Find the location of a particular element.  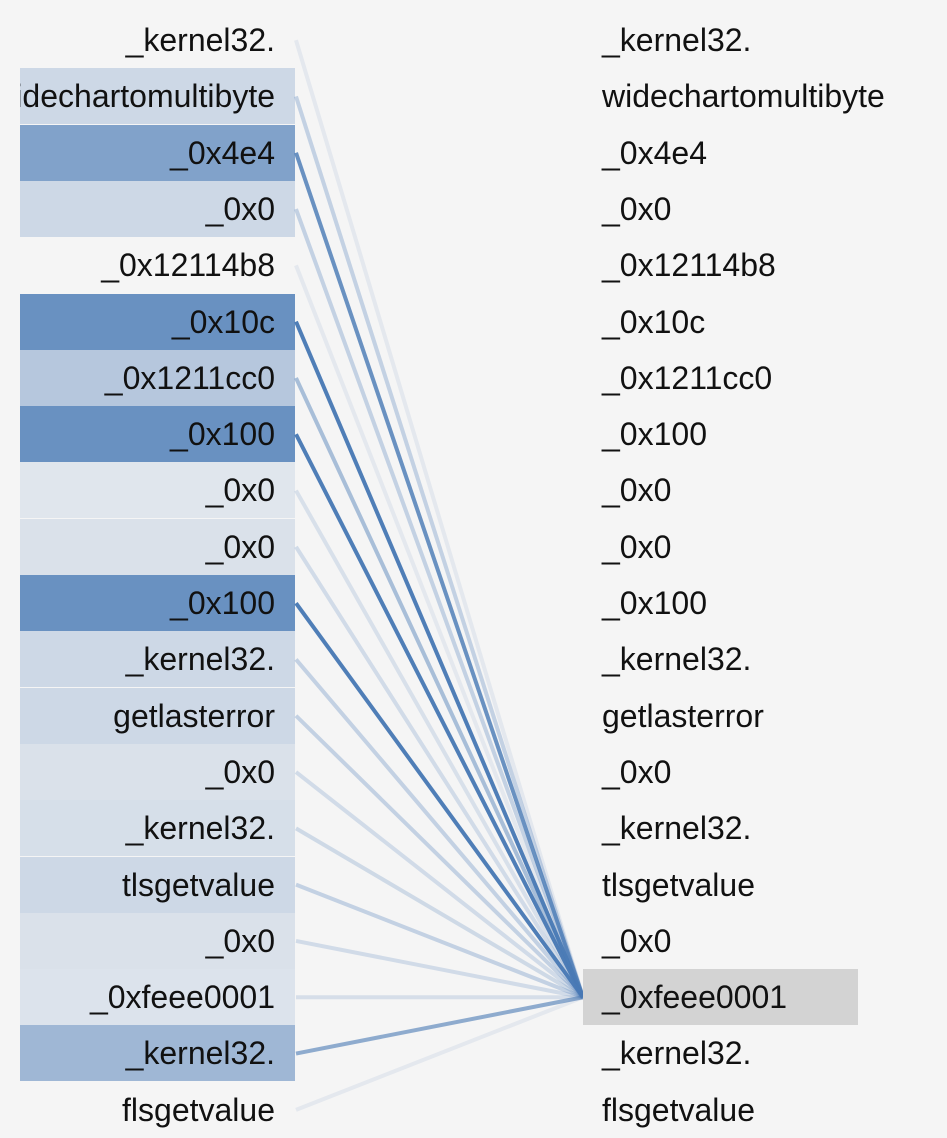

target-token: tlsgetvalue is located at coordinates (678, 884).